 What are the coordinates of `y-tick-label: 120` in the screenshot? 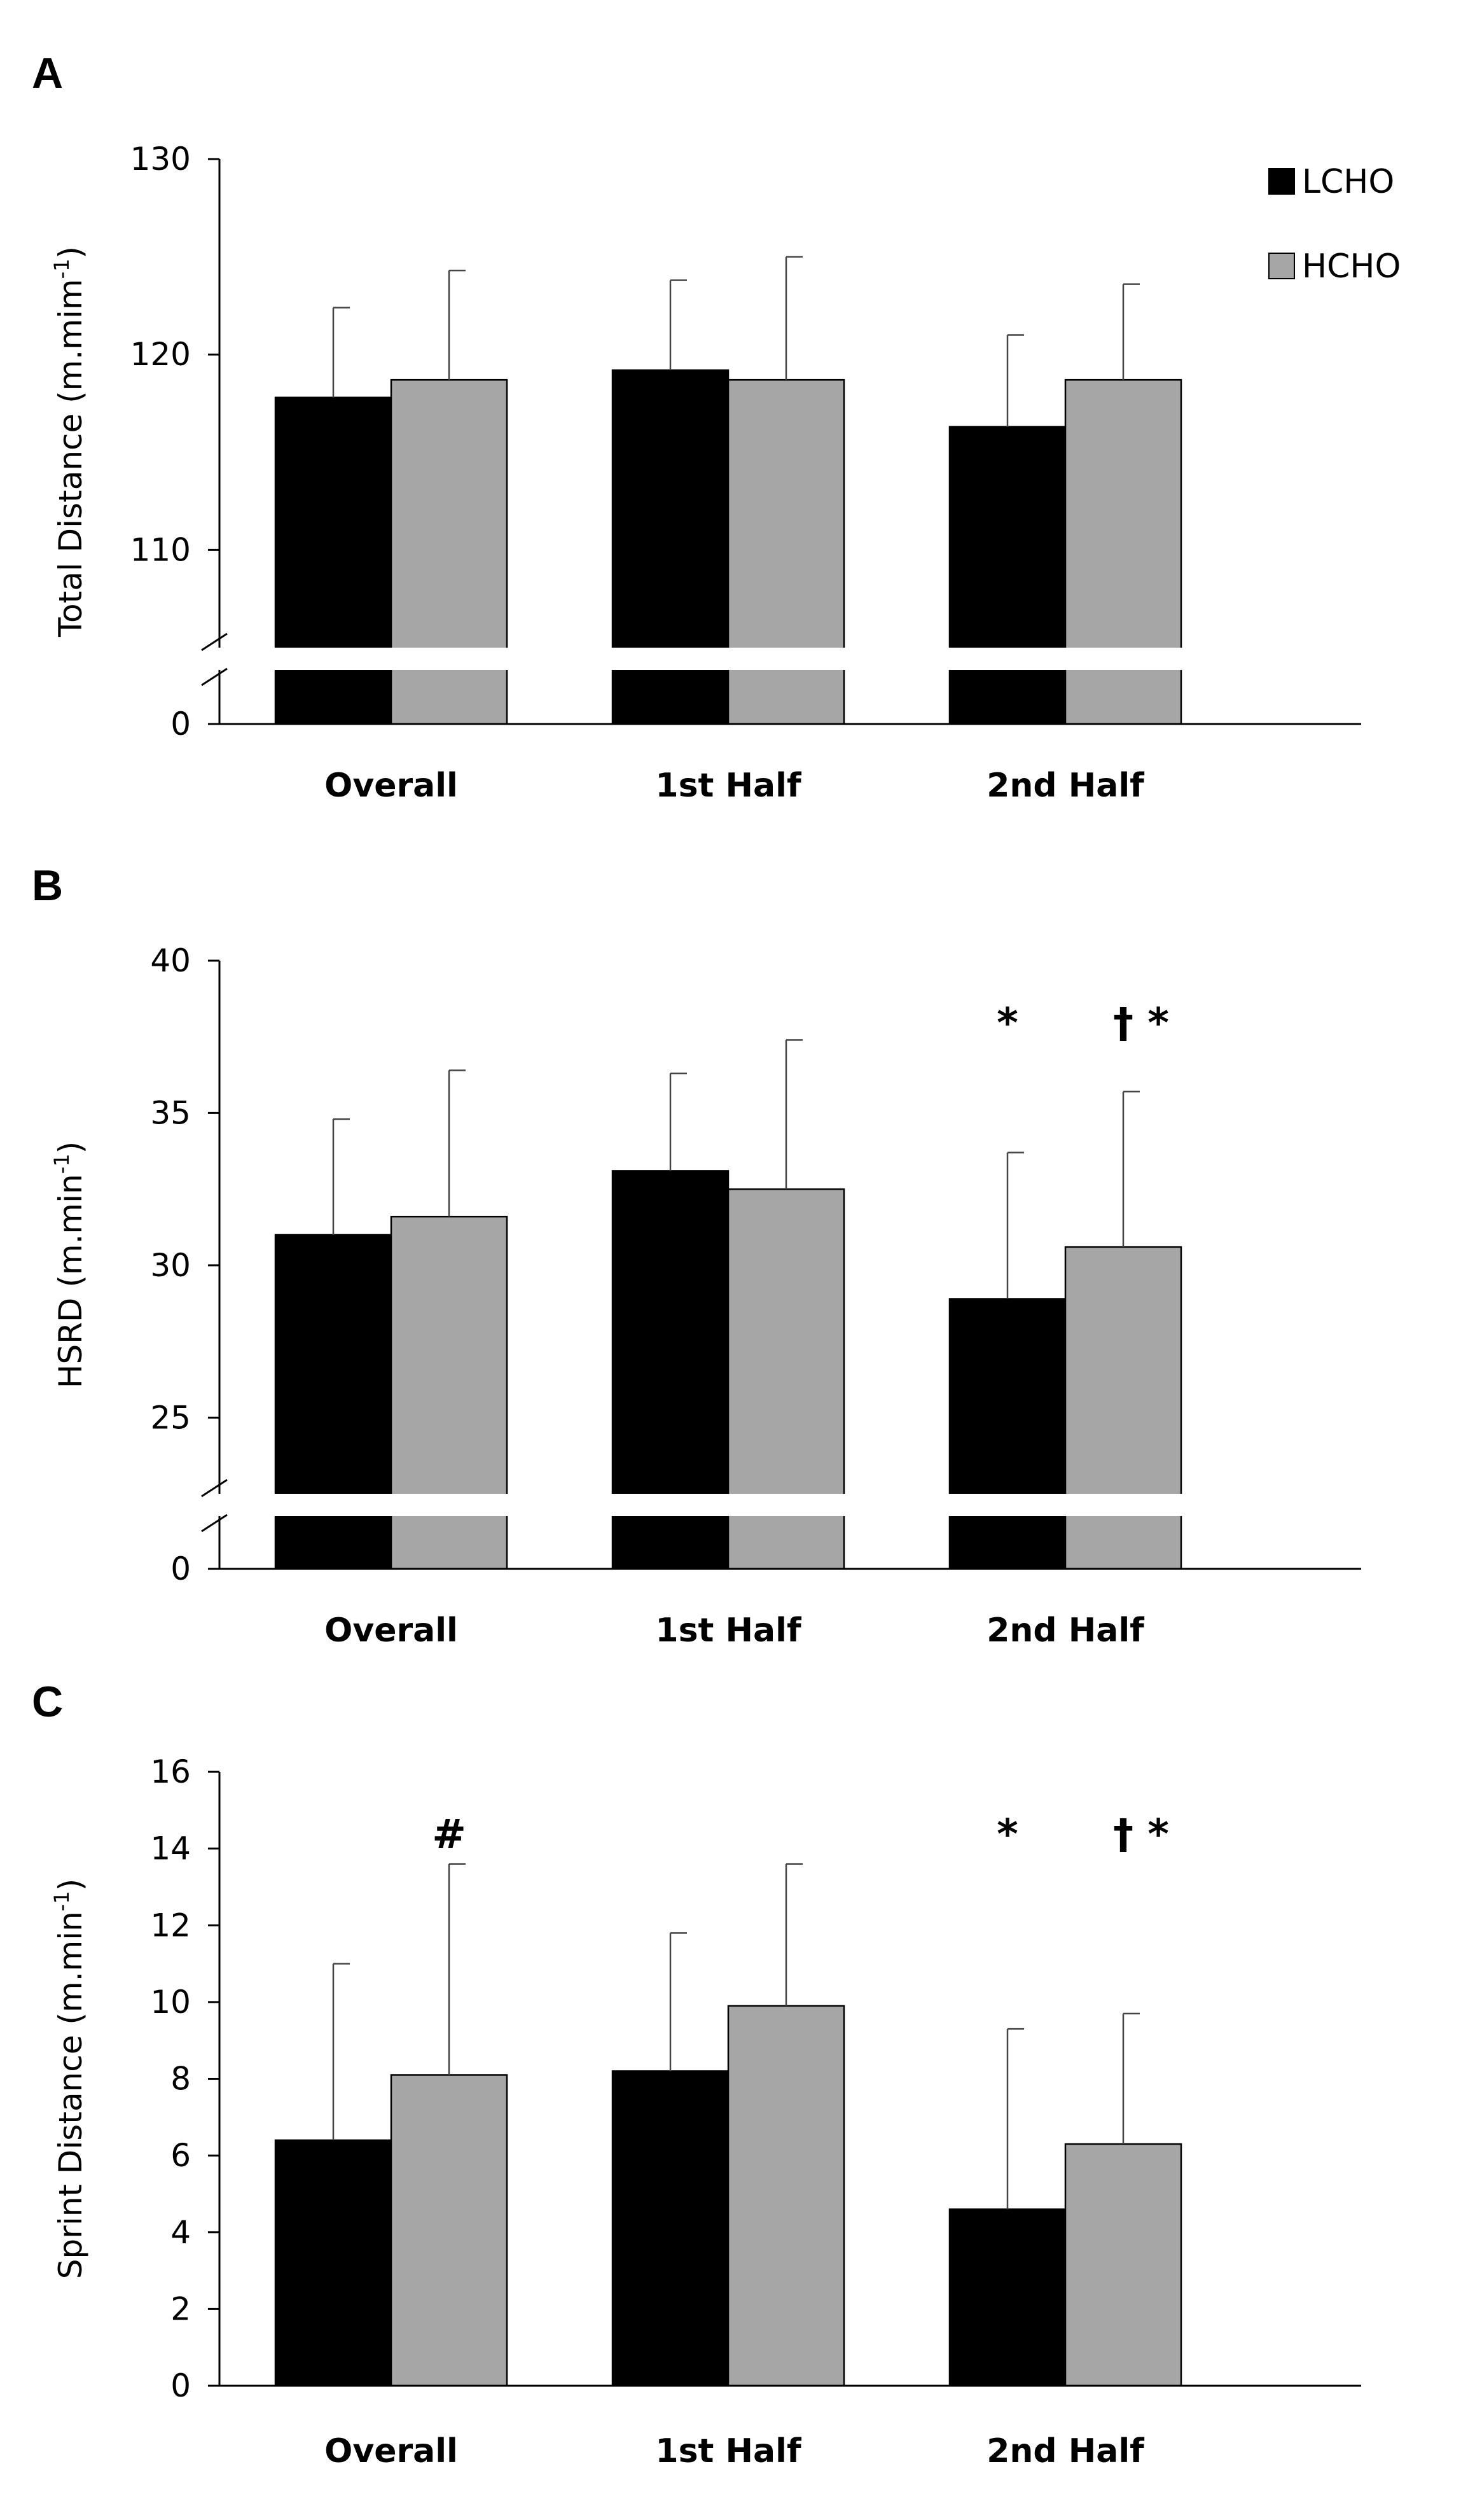 It's located at (160, 354).